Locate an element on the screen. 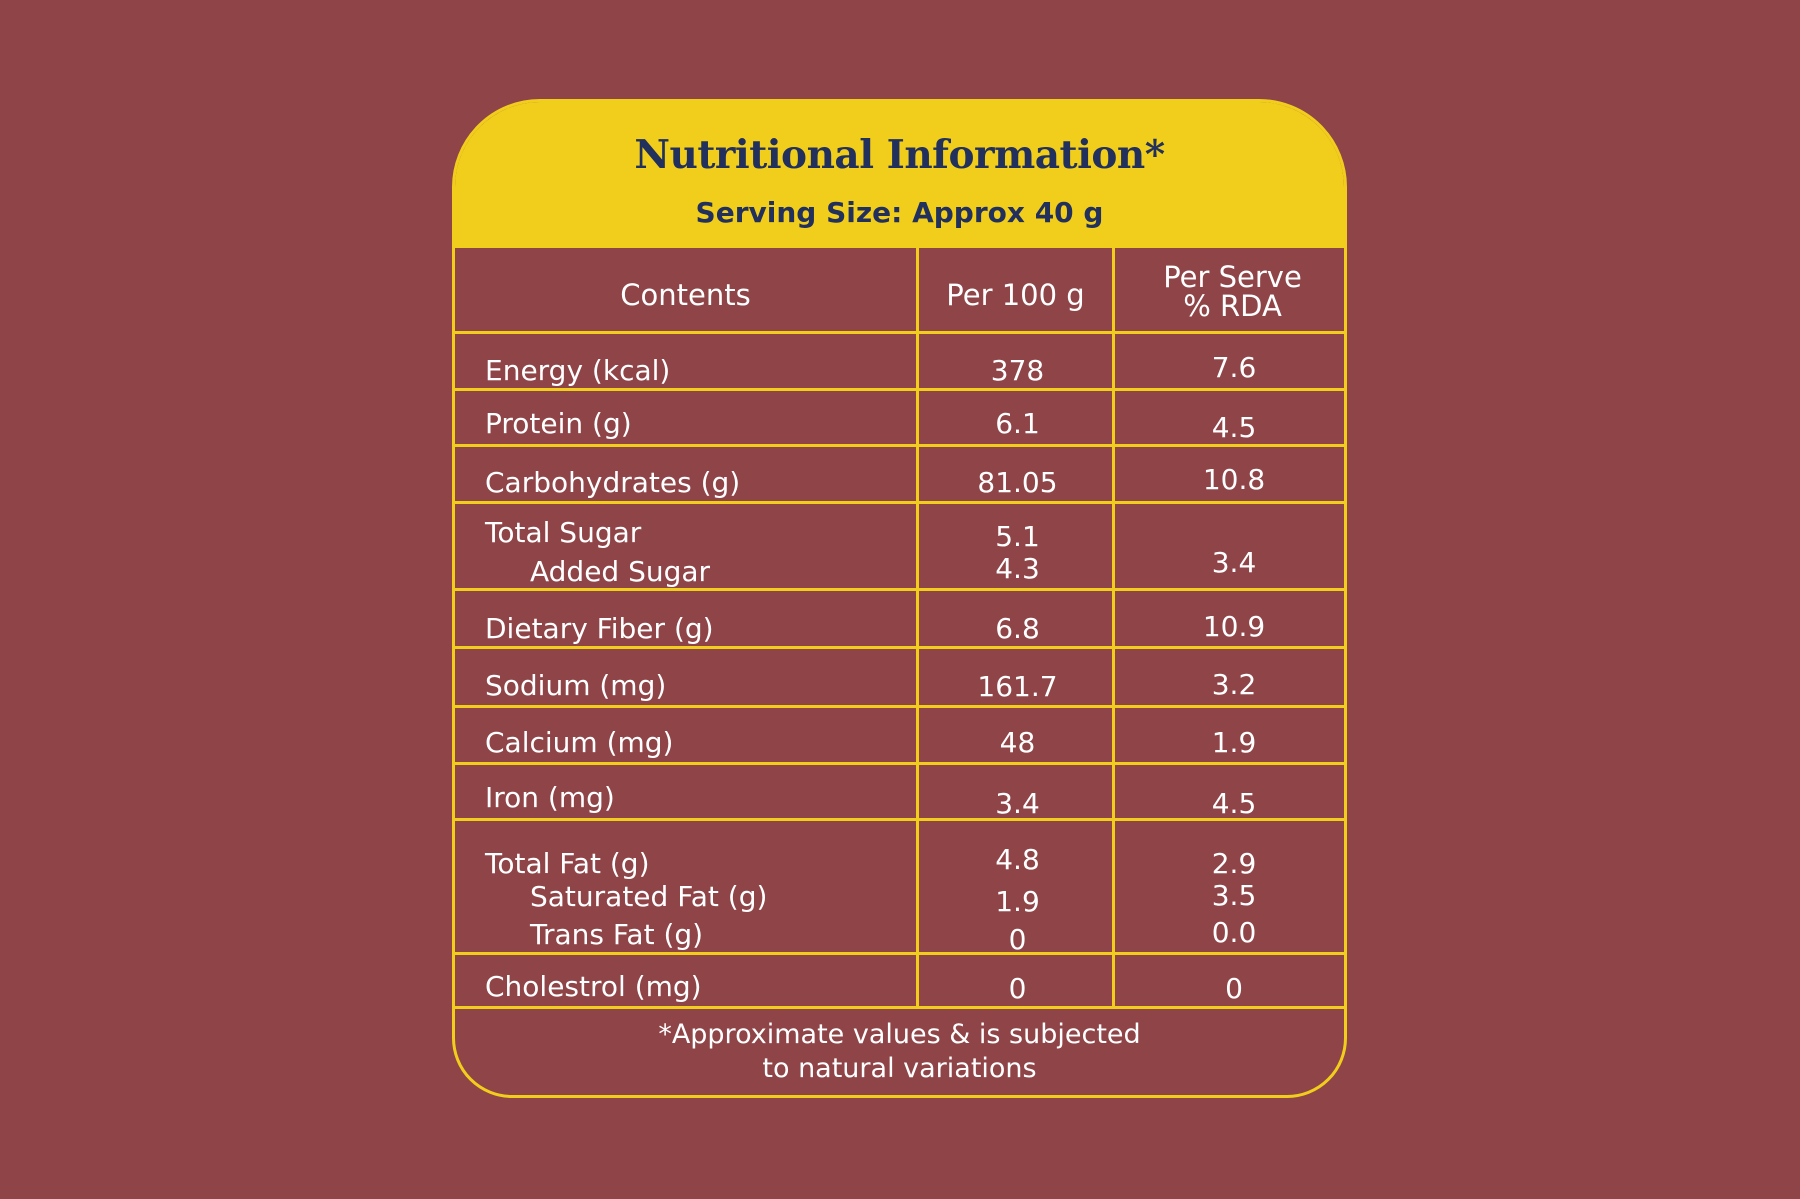 This screenshot has width=1800, height=1199. header-per-serve-line1: Per Serve is located at coordinates (1232, 277).